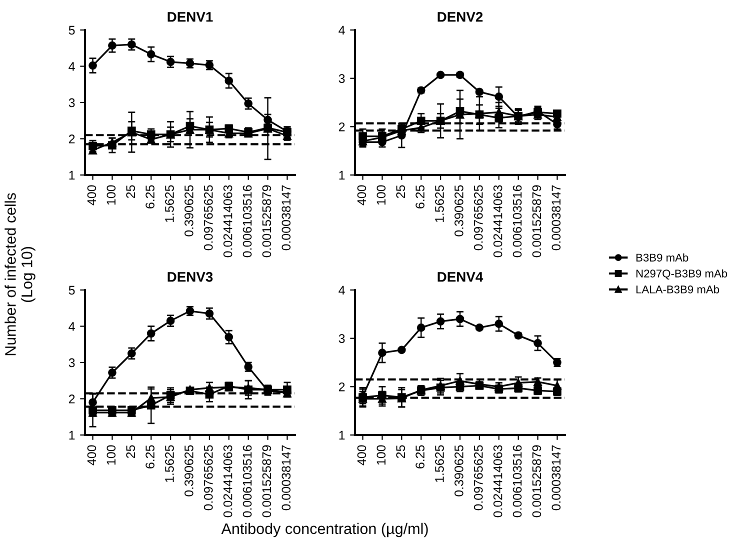 The height and width of the screenshot is (549, 745). What do you see at coordinates (324, 530) in the screenshot?
I see `x-axis-title: Antibody concentration (µg/ml)` at bounding box center [324, 530].